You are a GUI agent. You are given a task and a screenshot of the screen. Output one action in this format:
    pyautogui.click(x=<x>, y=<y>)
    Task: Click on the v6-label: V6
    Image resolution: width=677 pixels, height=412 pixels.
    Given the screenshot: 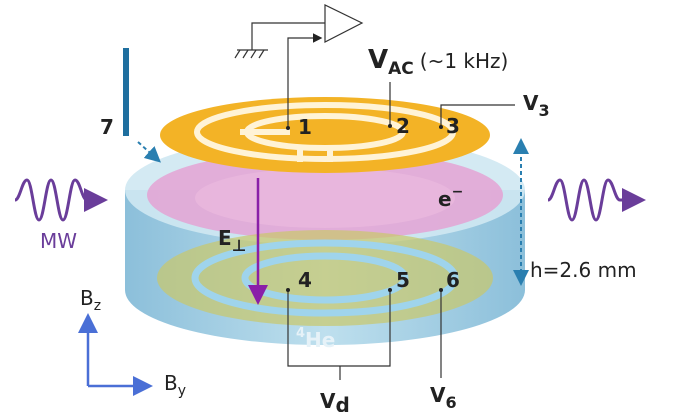 What is the action you would take?
    pyautogui.click(x=443, y=397)
    